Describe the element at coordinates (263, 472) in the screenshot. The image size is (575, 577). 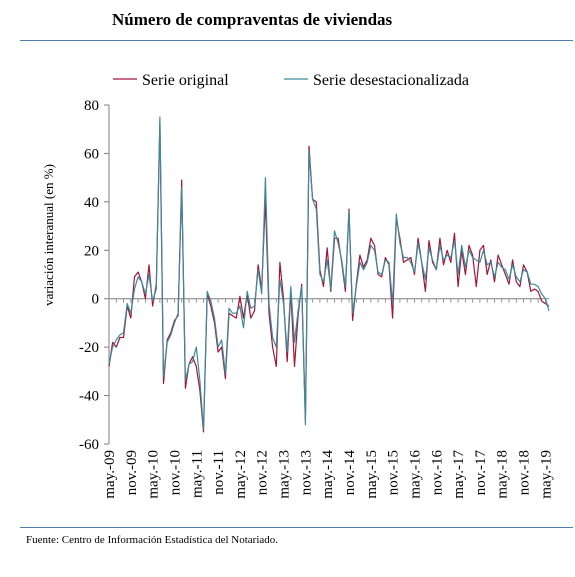
I see `x-tick-label: nov.-12` at that location.